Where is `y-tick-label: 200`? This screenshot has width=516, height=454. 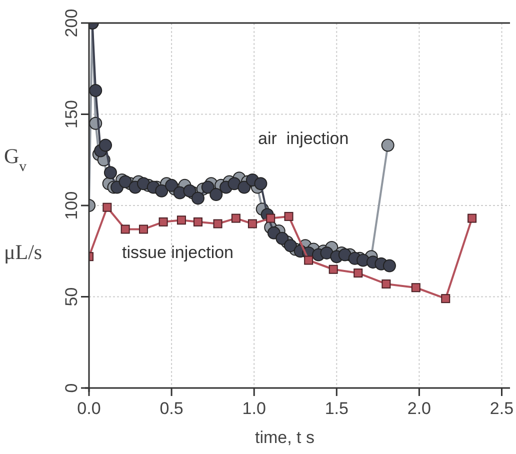 y-tick-label: 200 is located at coordinates (71, 23).